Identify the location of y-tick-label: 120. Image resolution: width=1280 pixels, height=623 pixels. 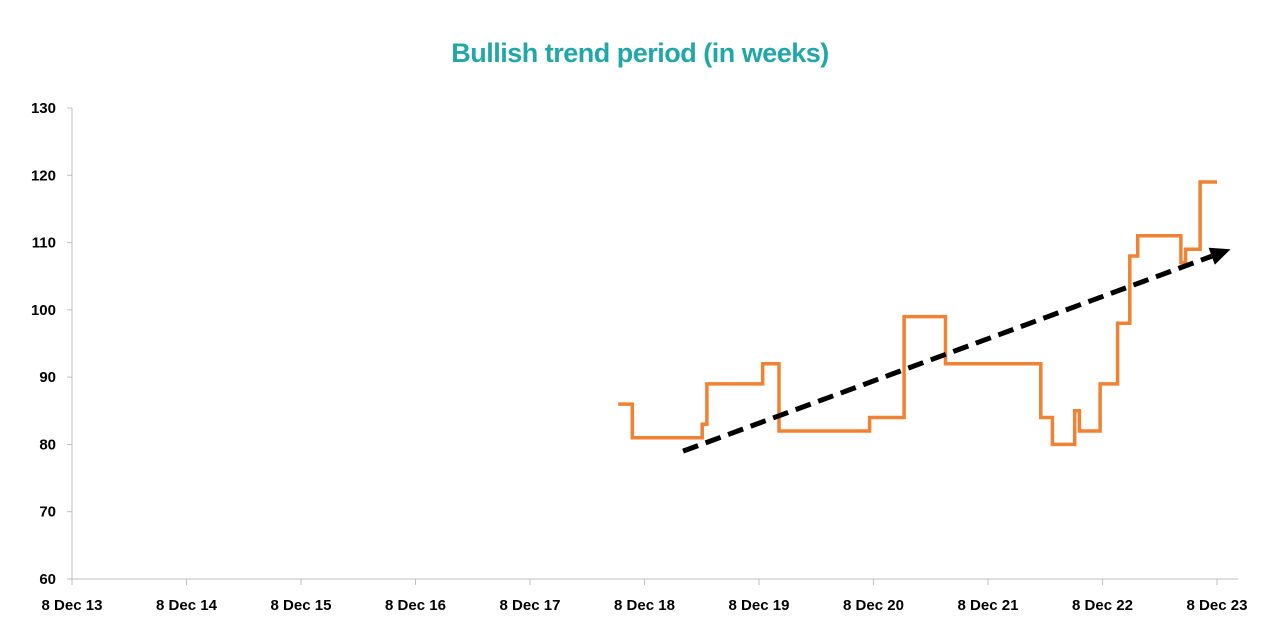
(43, 175).